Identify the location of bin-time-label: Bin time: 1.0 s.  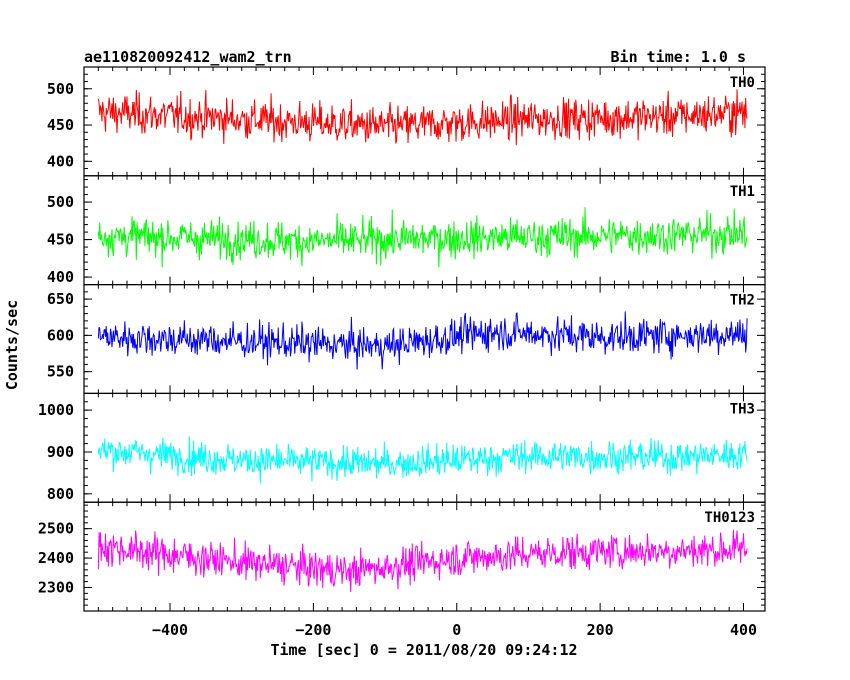
(678, 57).